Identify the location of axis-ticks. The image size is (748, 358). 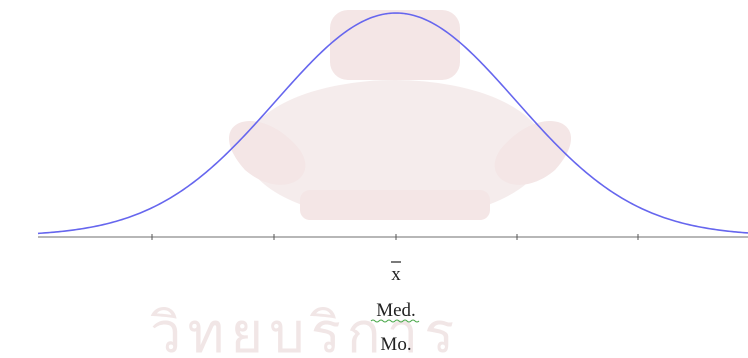
(395, 237).